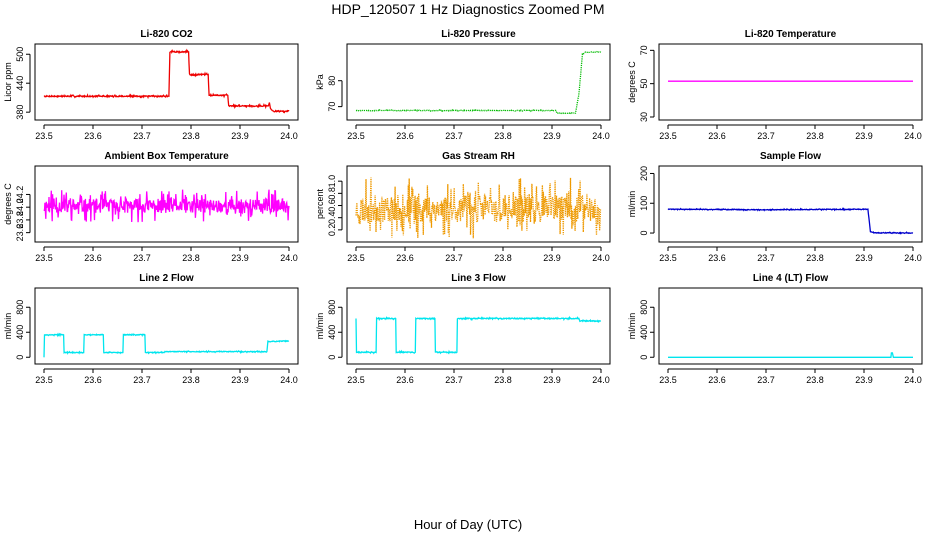 Image resolution: width=936 pixels, height=540 pixels. What do you see at coordinates (332, 181) in the screenshot?
I see `y-tick-label: 1.0` at bounding box center [332, 181].